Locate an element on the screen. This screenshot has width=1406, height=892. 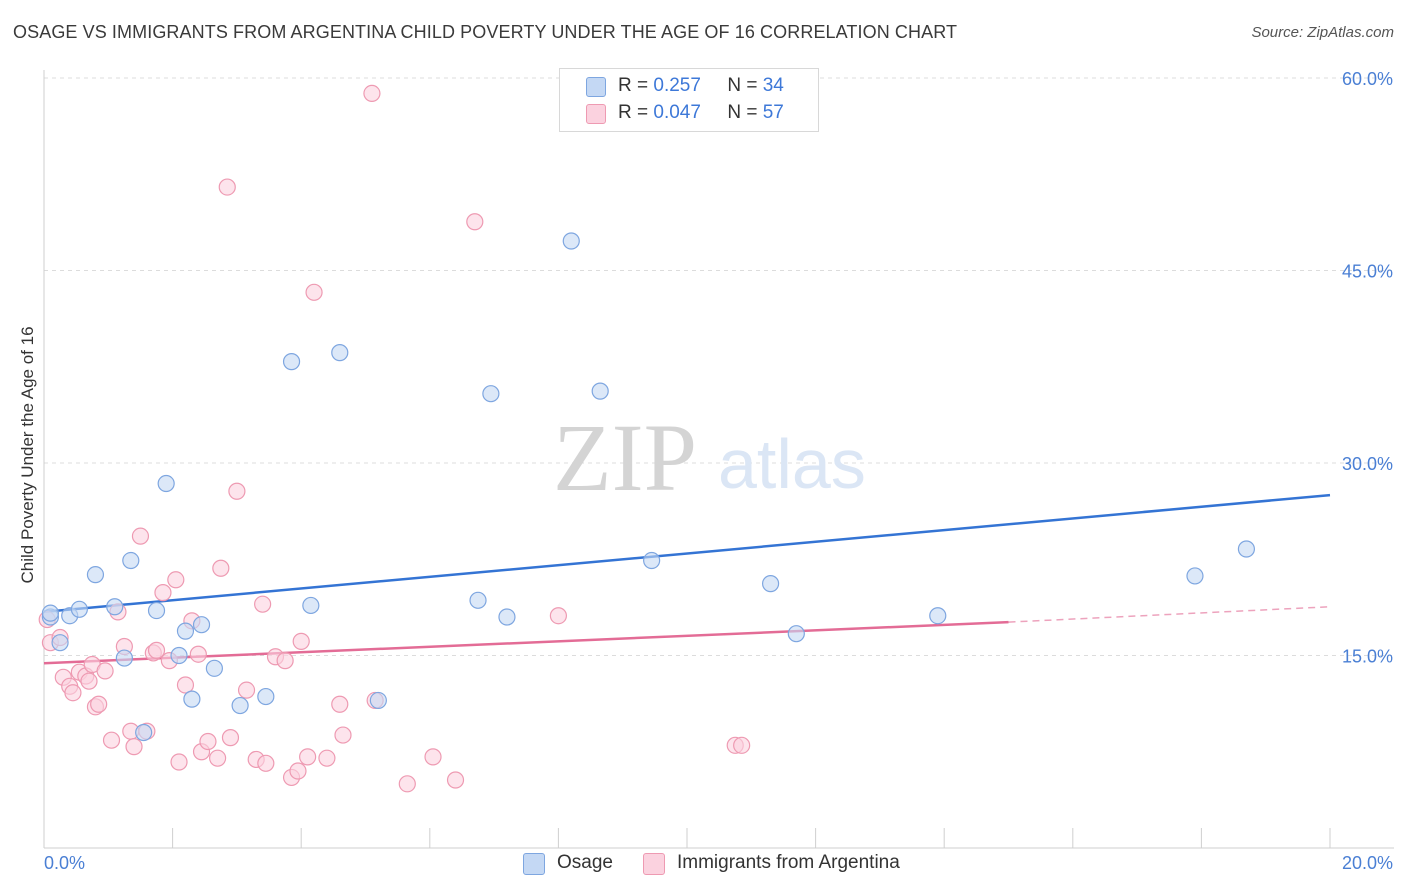
argentina-legend-label: Immigrants from Argentina is located at coordinates (788, 862).